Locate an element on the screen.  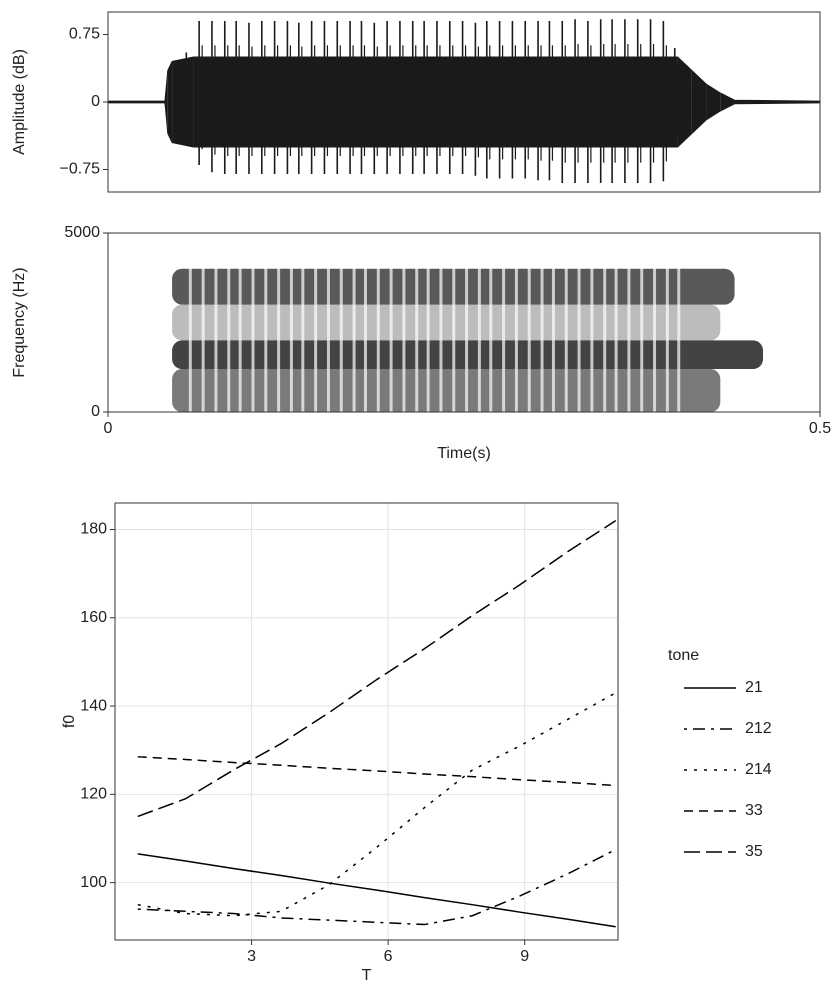
y-axis-label: f0 is located at coordinates (69, 721).